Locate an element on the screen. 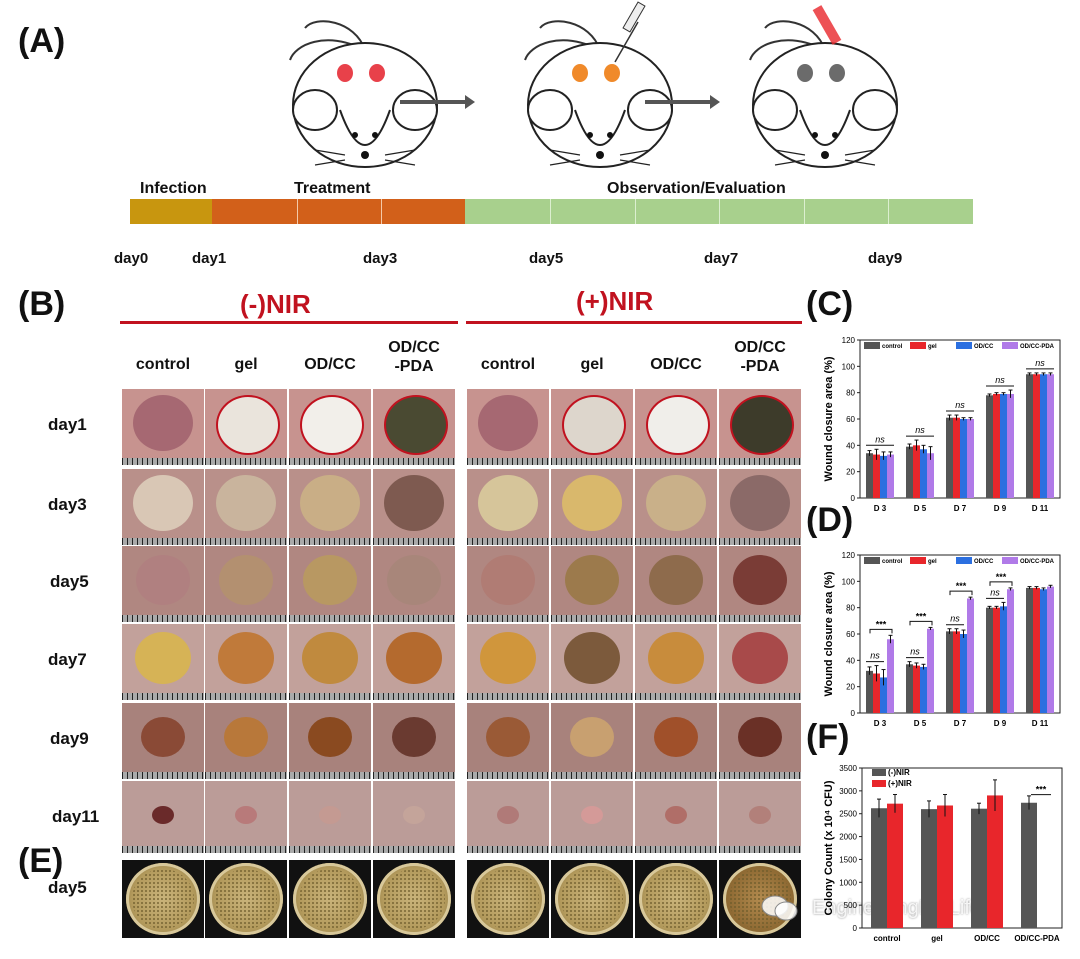  y-tick-label: 80 is located at coordinates (850, 608).